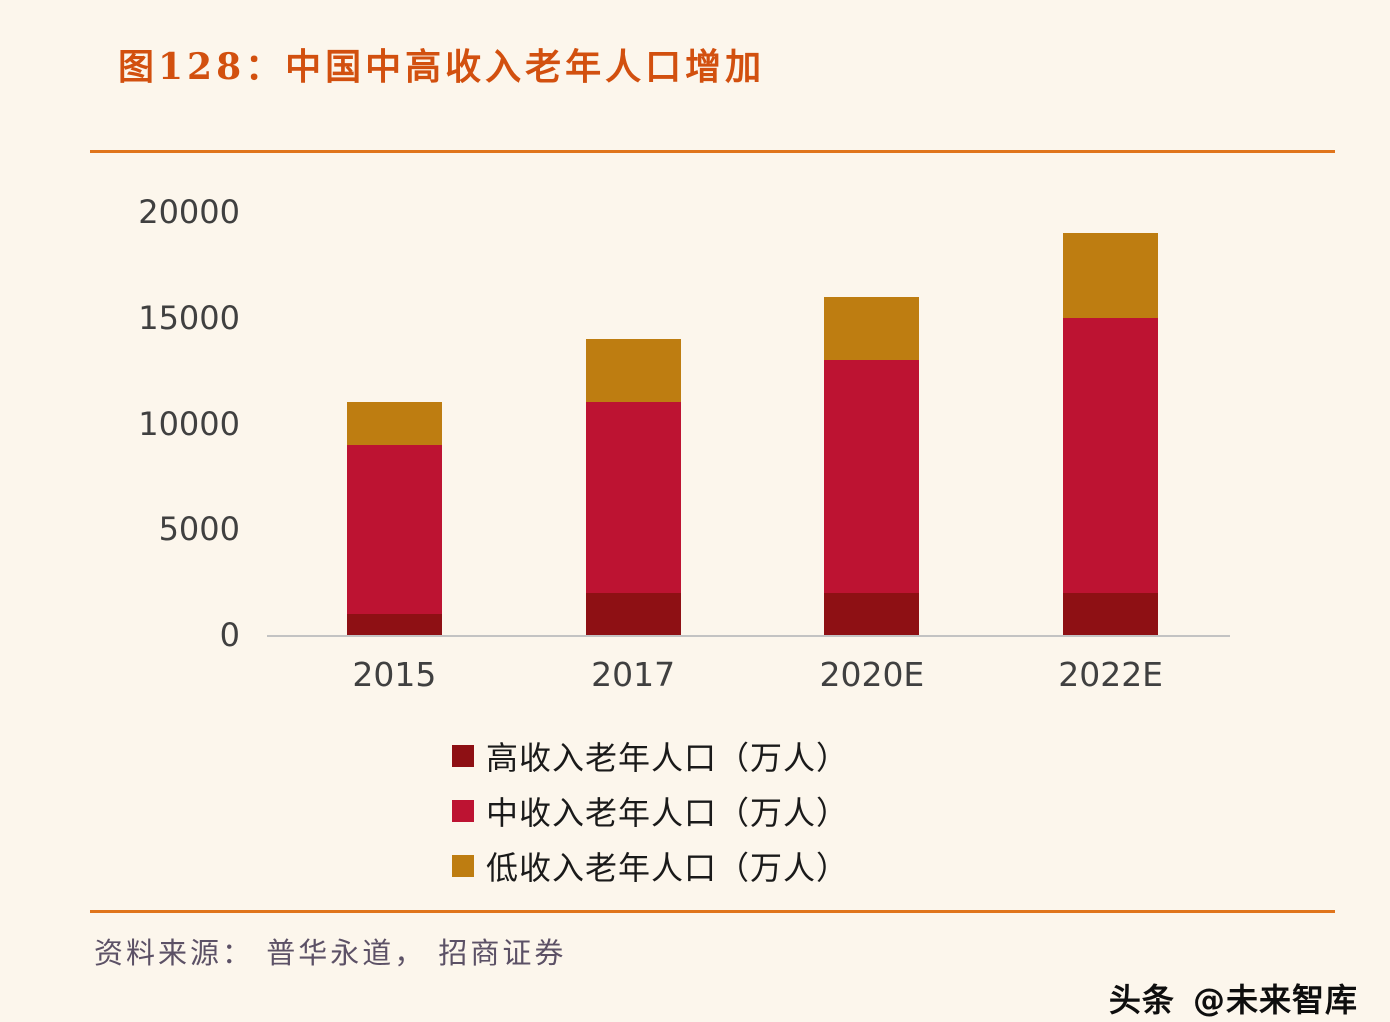 The image size is (1390, 1022). I want to click on bottom-divider, so click(712, 911).